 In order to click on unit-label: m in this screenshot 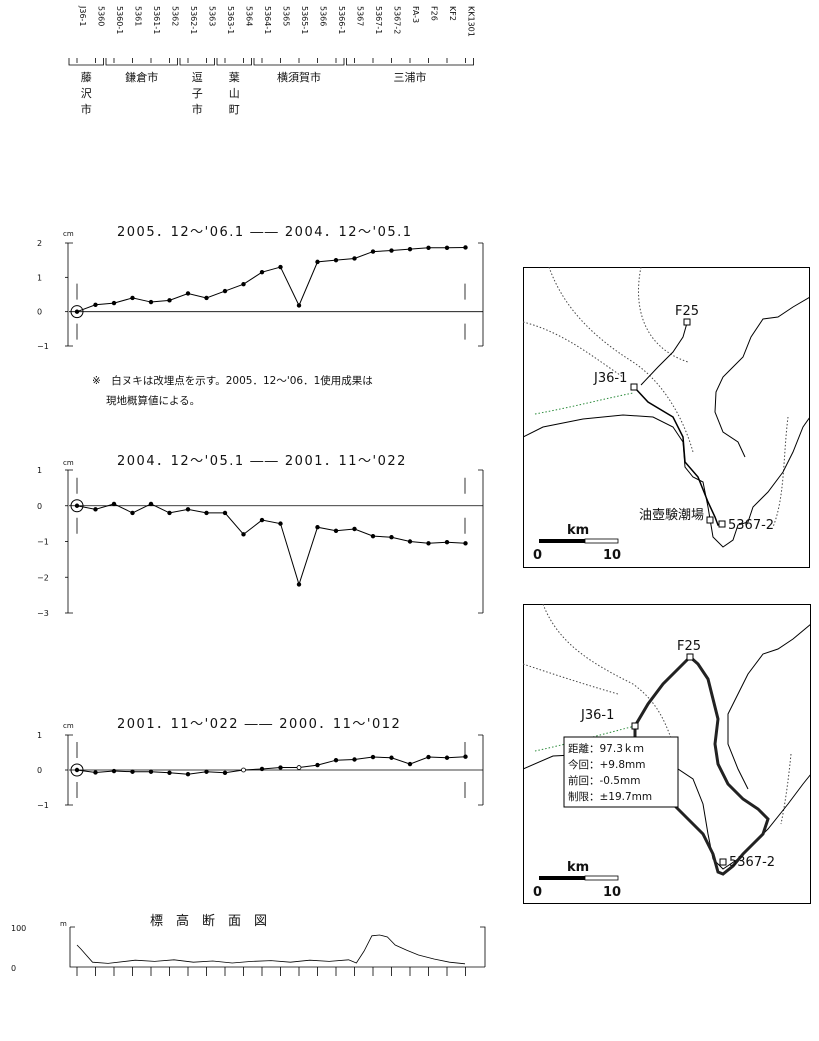, I will do `click(63, 924)`.